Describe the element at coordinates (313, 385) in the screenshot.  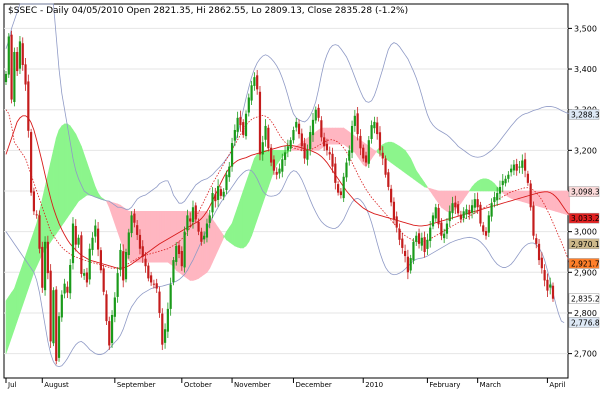
I see `x-tick-label: December` at that location.